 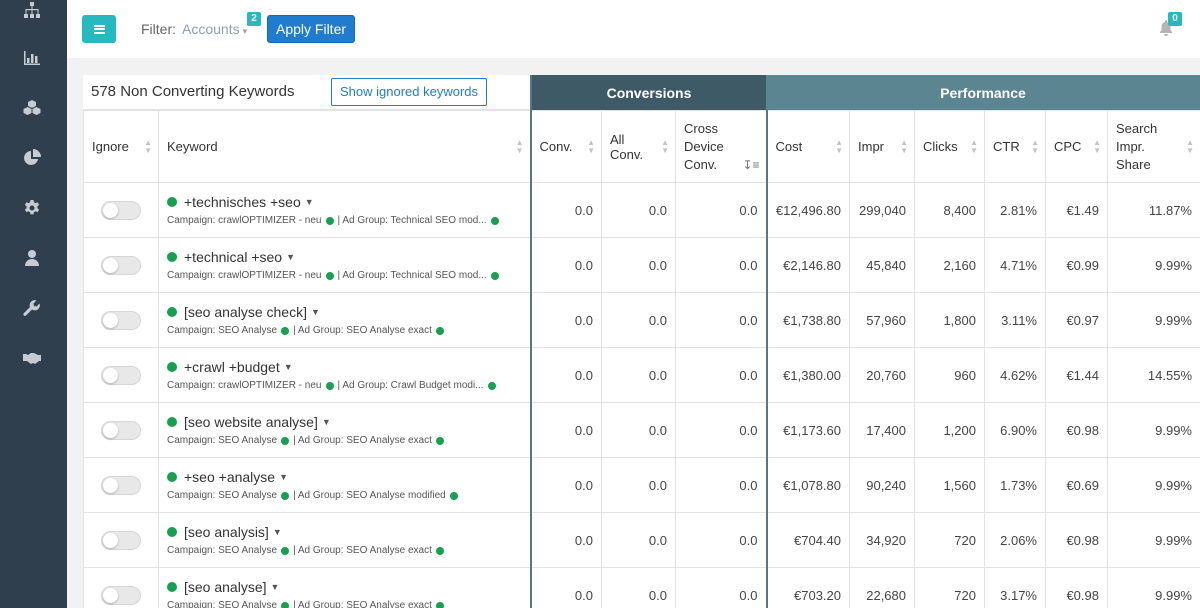 I want to click on column-header-clicks: Clicks ▲ ▼, so click(x=949, y=146).